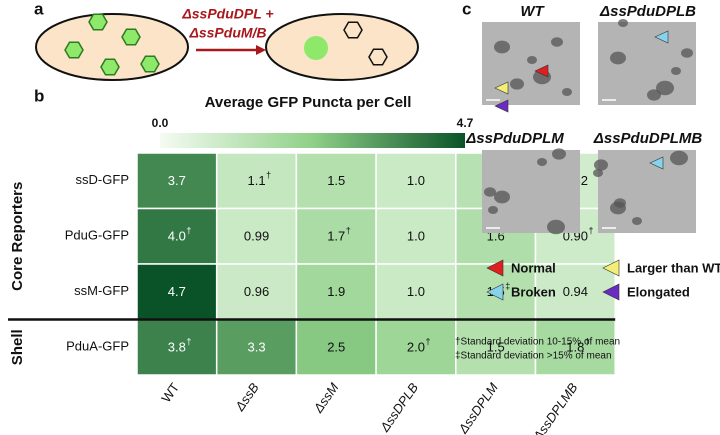 The height and width of the screenshot is (435, 720). What do you see at coordinates (97, 235) in the screenshot?
I see `row-label: PduG-GFP` at bounding box center [97, 235].